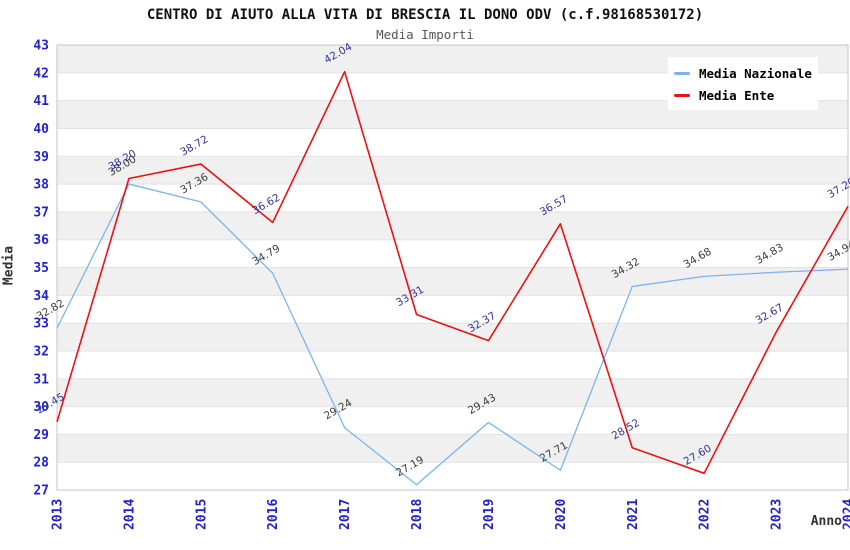 The image size is (850, 550). Describe the element at coordinates (201, 514) in the screenshot. I see `x-tick-label: 2015` at that location.